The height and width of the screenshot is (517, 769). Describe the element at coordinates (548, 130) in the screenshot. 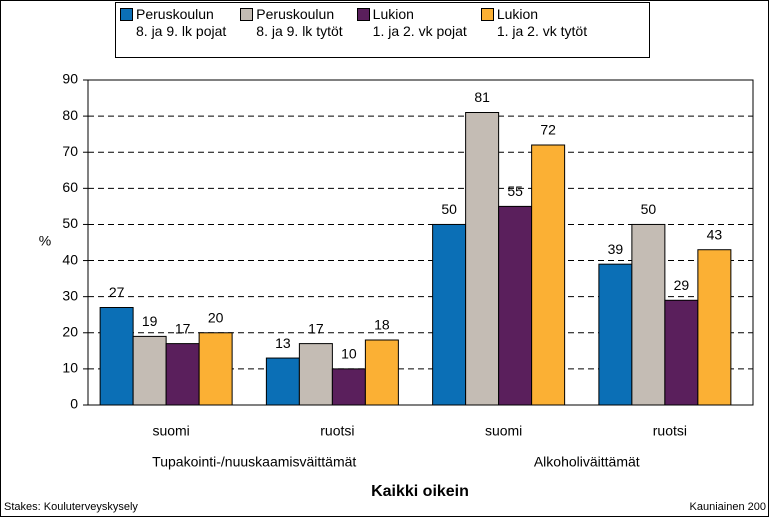

I see `data-label: 72` at that location.